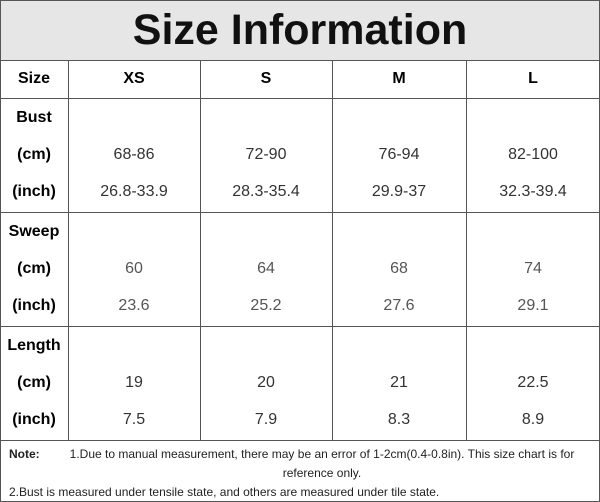 The width and height of the screenshot is (600, 502). What do you see at coordinates (266, 419) in the screenshot?
I see `size-value: 7.9` at bounding box center [266, 419].